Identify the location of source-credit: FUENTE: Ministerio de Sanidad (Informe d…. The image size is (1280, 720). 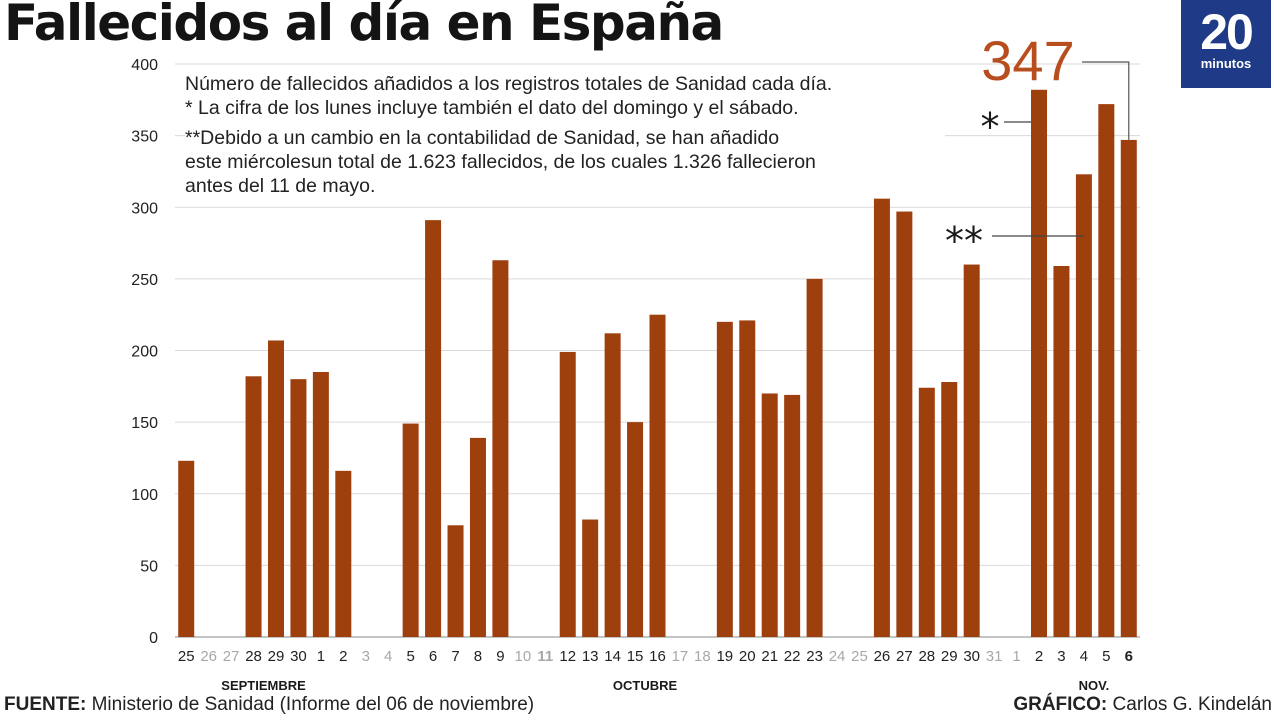
(269, 705).